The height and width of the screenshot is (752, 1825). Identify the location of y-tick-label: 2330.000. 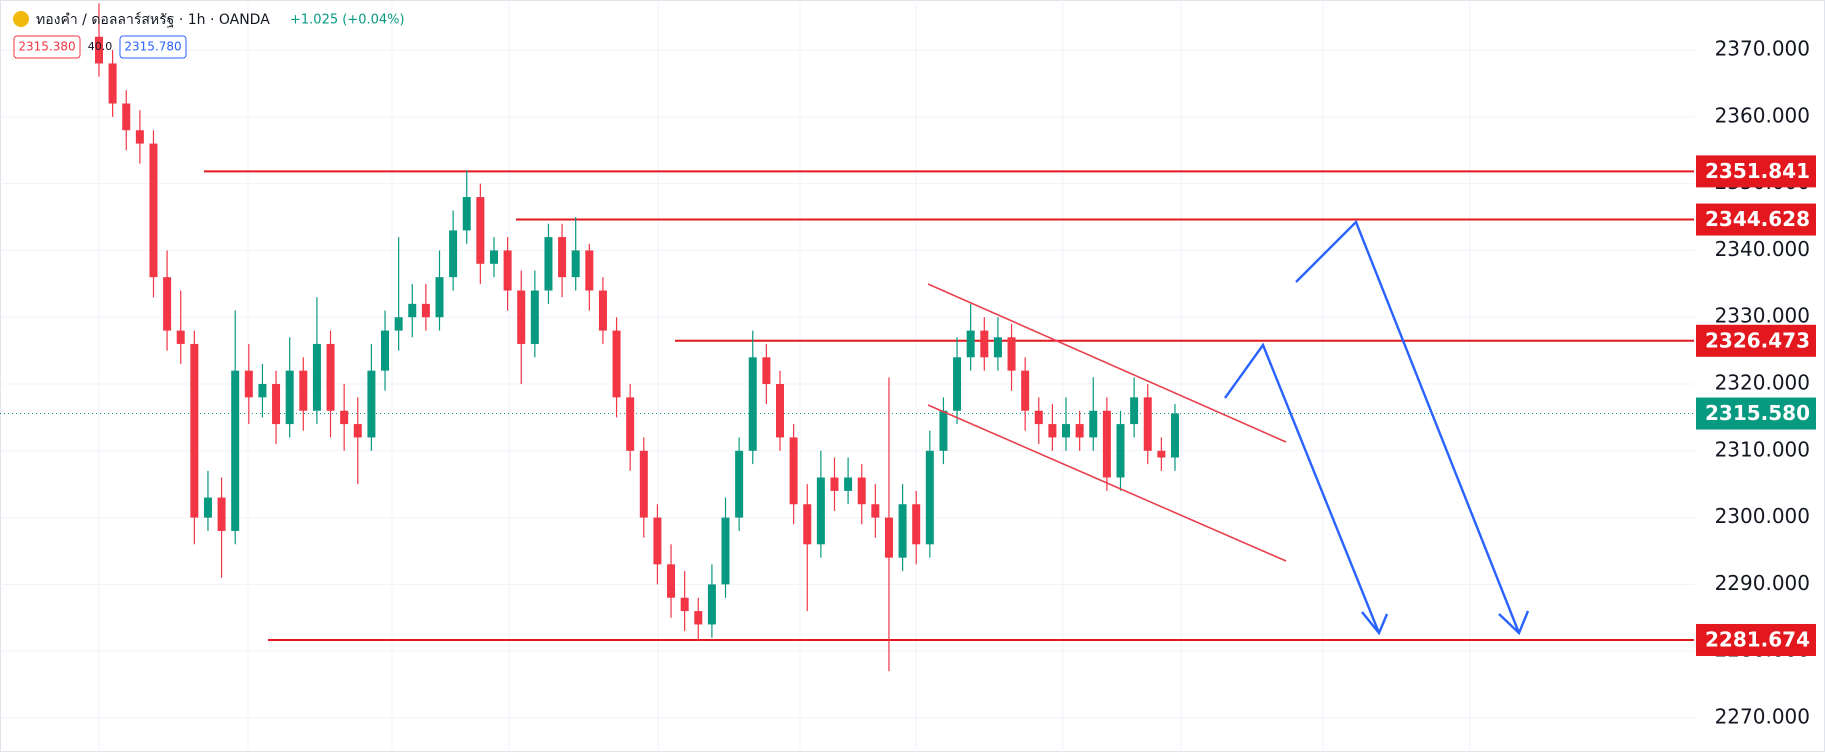
(1762, 316).